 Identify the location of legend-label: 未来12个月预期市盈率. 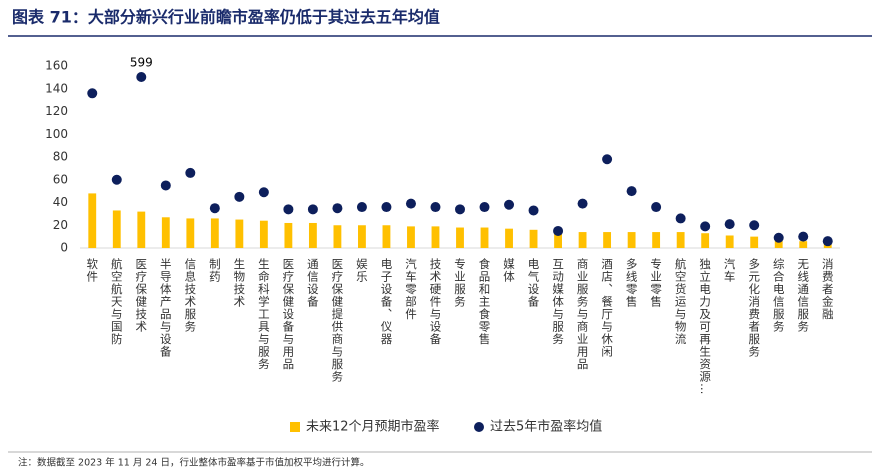
(373, 427).